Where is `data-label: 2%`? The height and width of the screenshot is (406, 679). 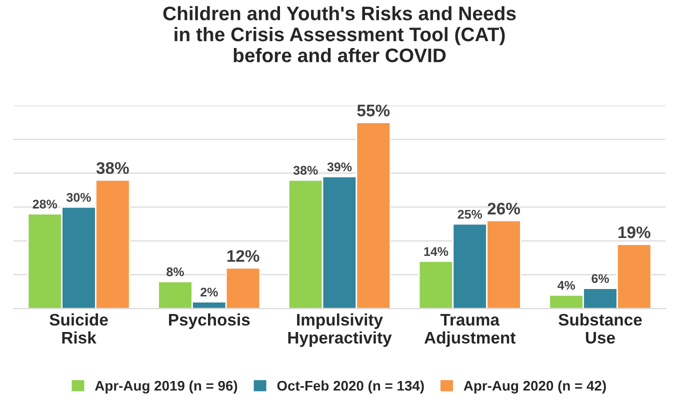 data-label: 2% is located at coordinates (209, 292).